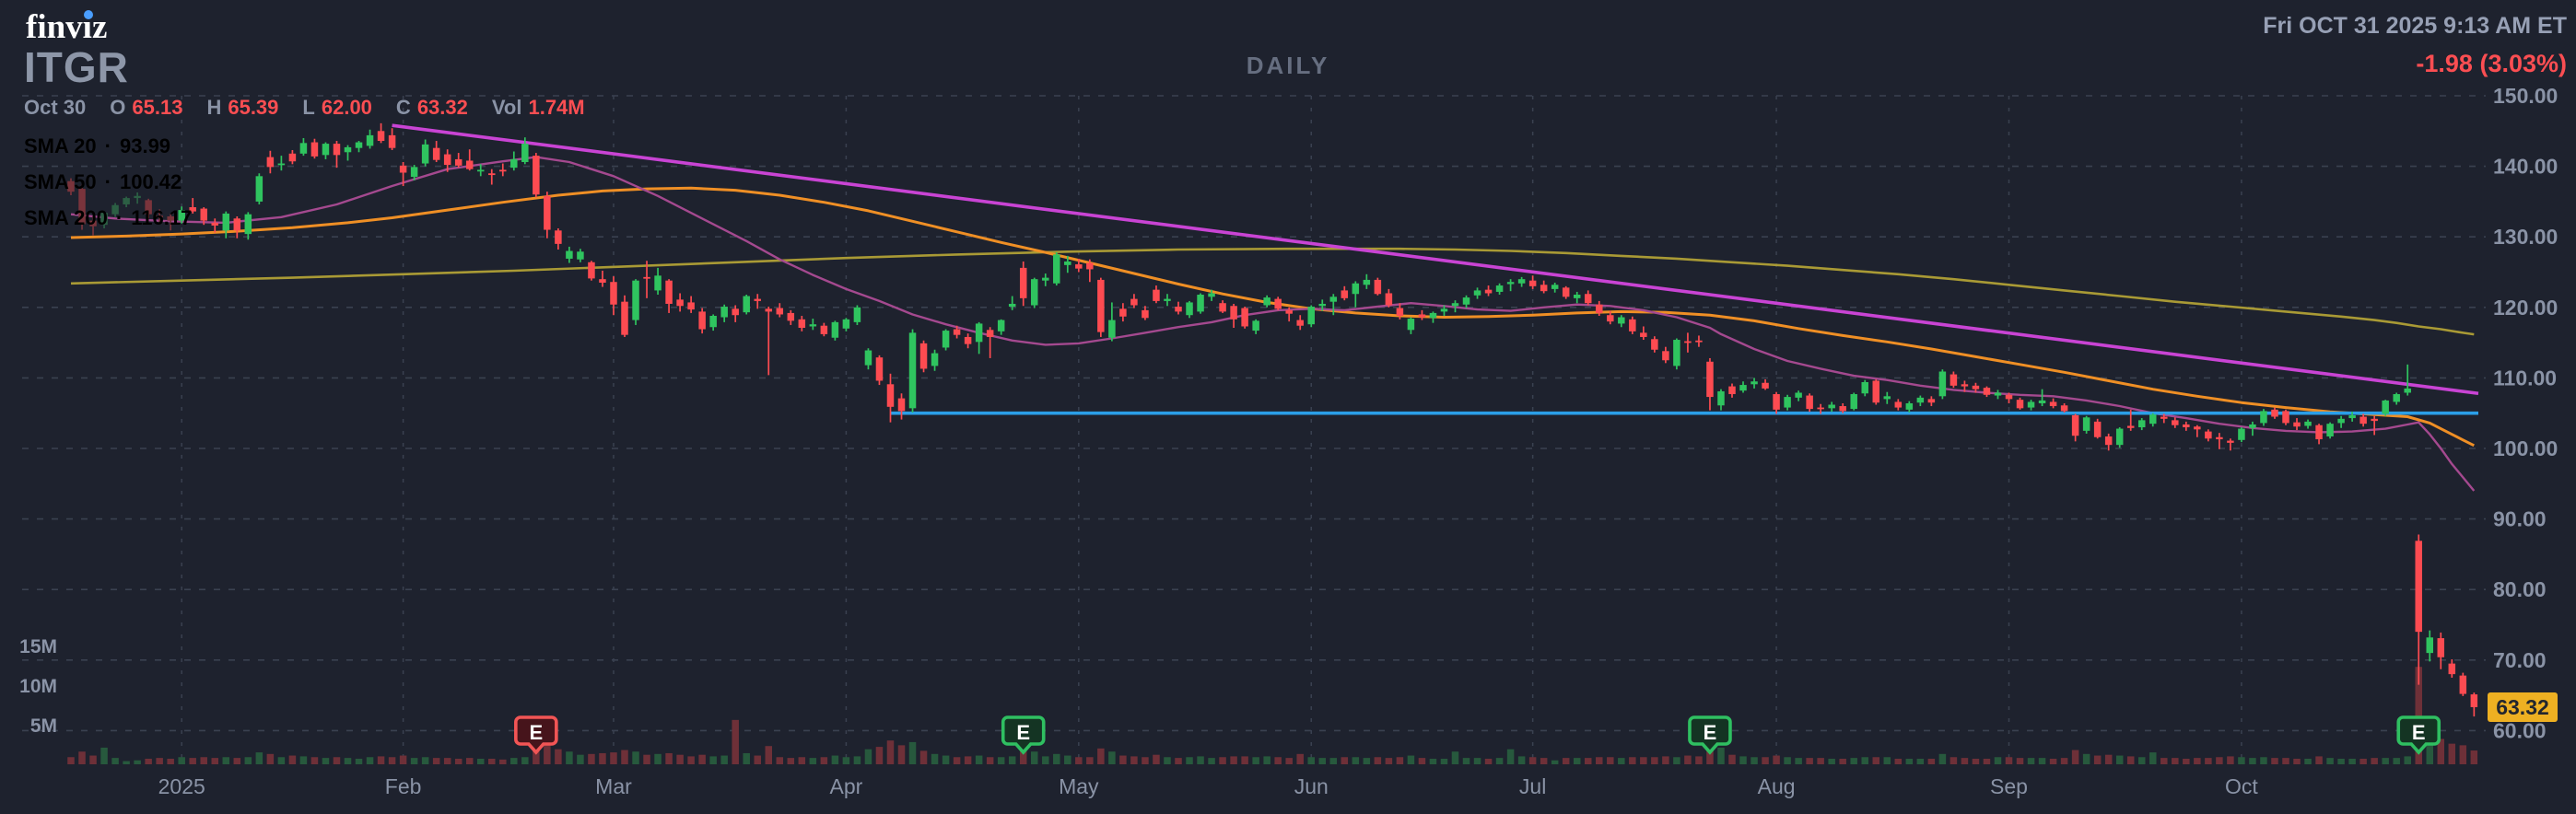  What do you see at coordinates (162, 217) in the screenshot?
I see `sma200-value: 116.17` at bounding box center [162, 217].